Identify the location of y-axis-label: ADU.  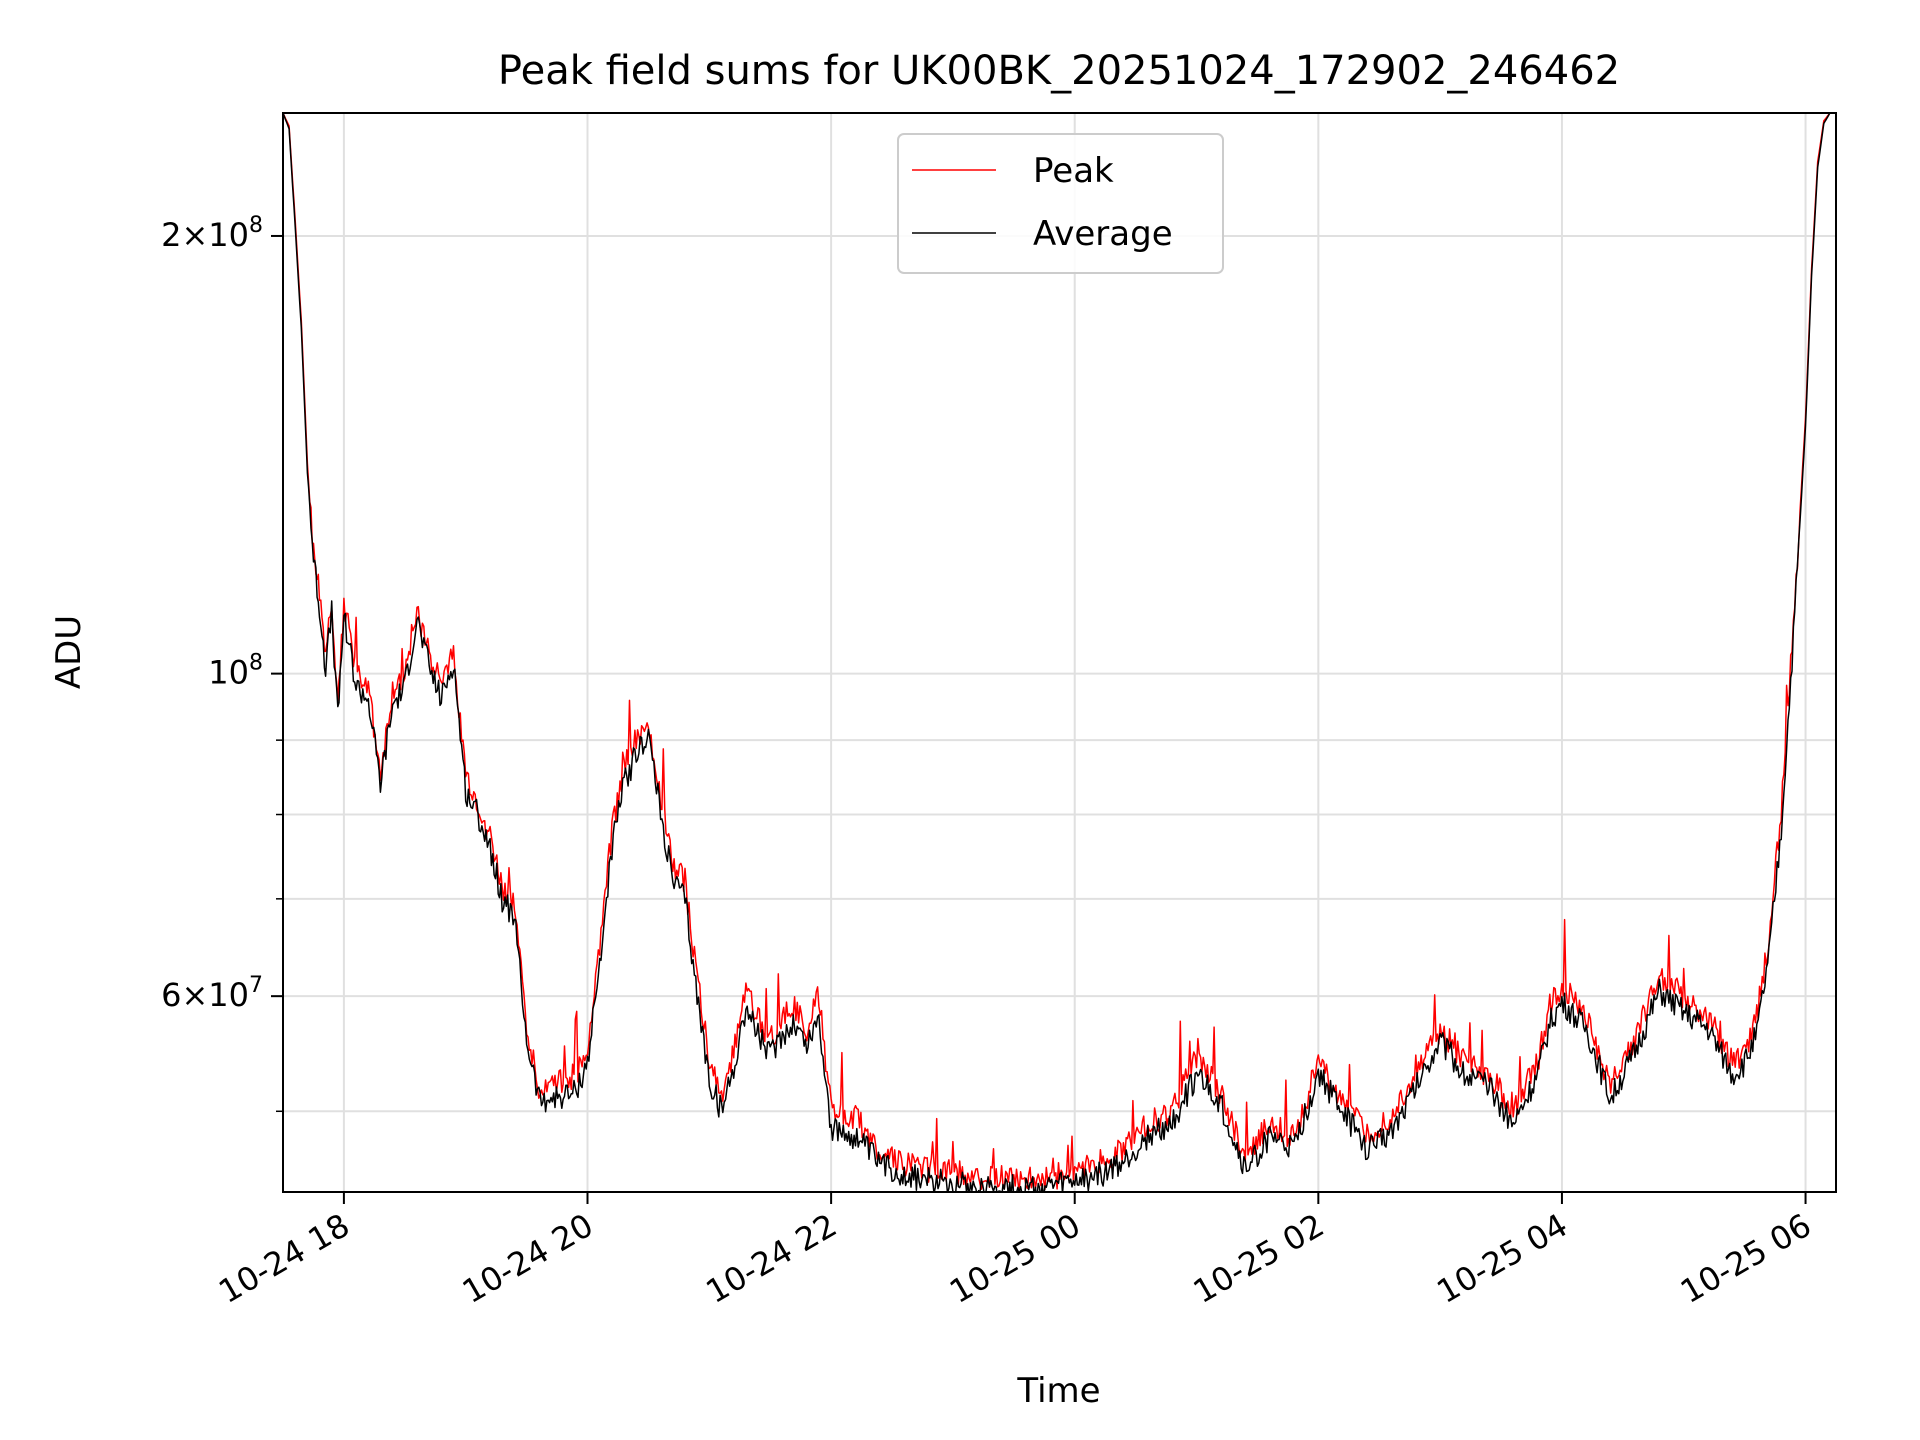
(69, 652).